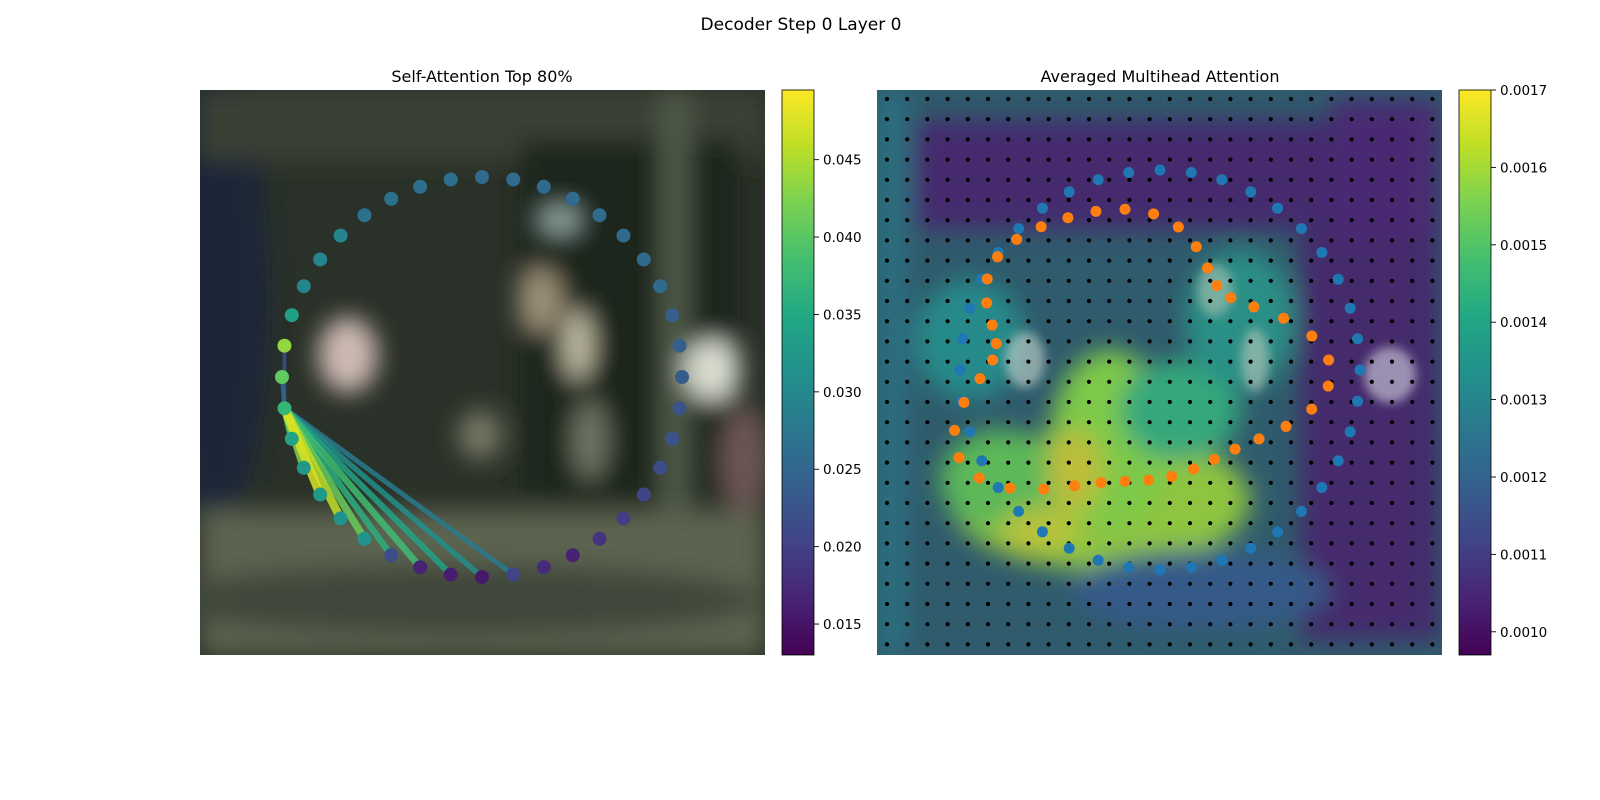  Describe the element at coordinates (543, 567) in the screenshot. I see `keypoint` at that location.